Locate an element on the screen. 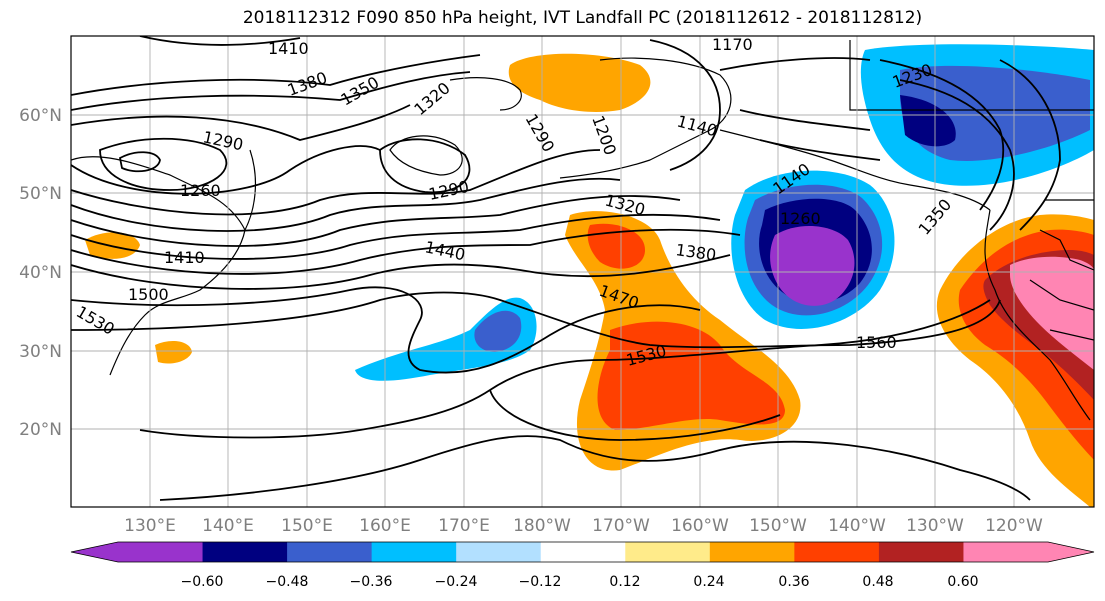 The image size is (1105, 601). colorbar-tick-label: −0.60 is located at coordinates (202, 582).